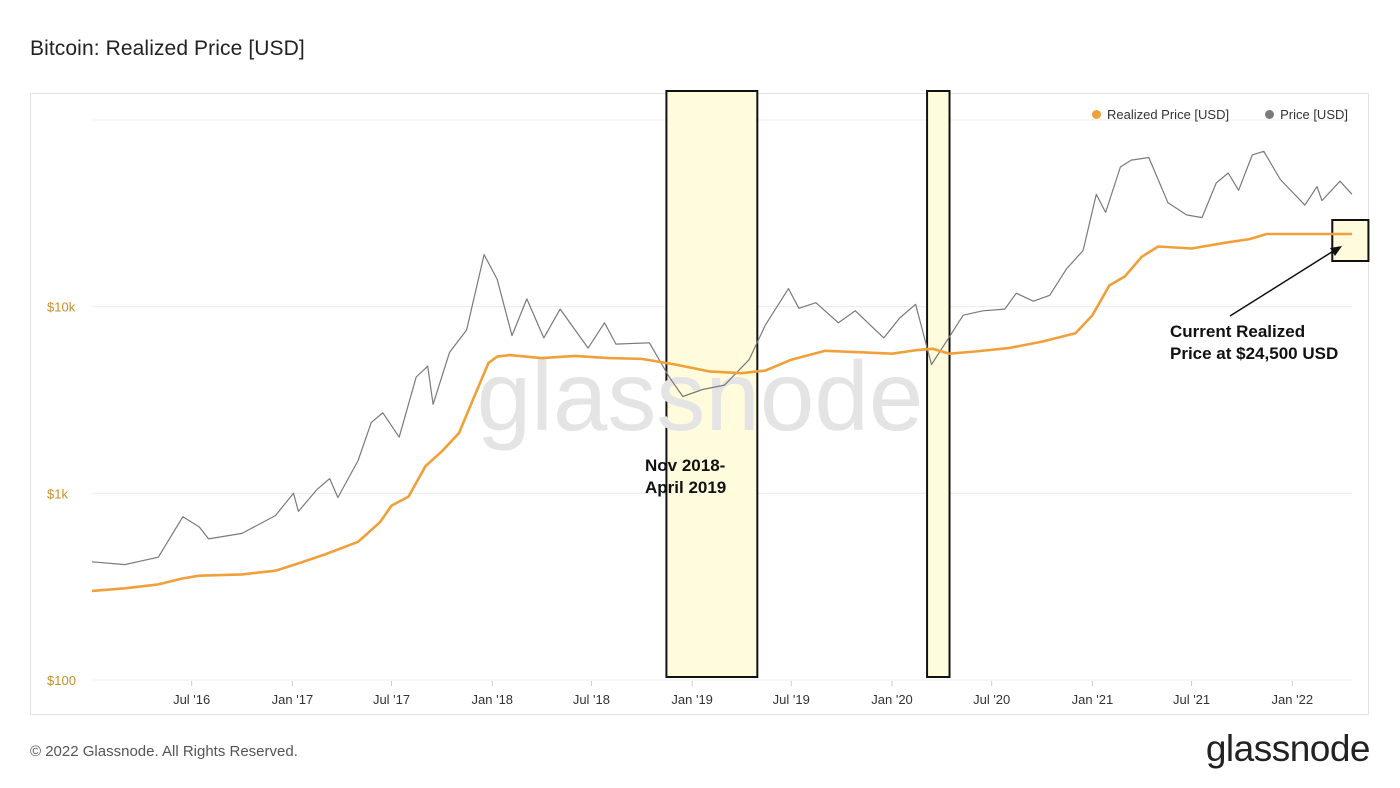 This screenshot has width=1400, height=788. Describe the element at coordinates (1285, 281) in the screenshot. I see `annotation-arrow` at that location.